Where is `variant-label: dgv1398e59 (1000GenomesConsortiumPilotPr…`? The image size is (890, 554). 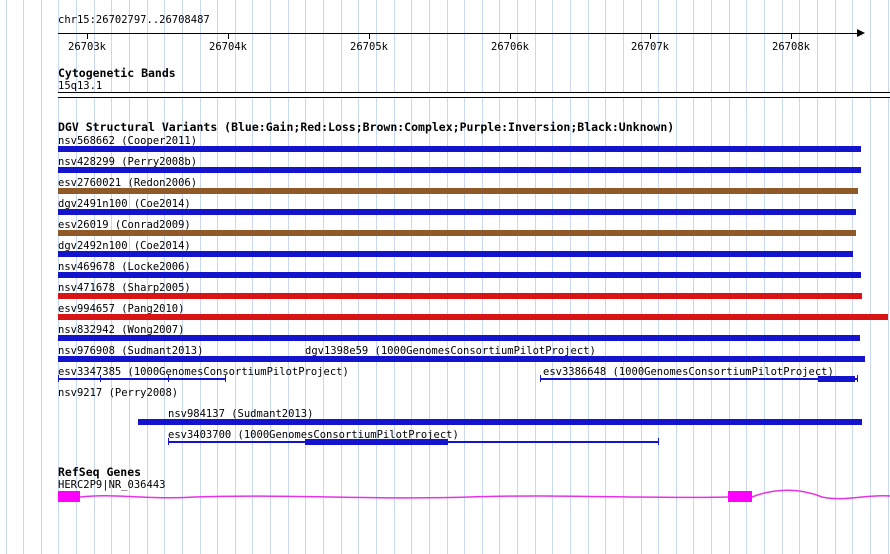
variant-label: dgv1398e59 (1000GenomesConsortiumPilotPr… is located at coordinates (450, 351).